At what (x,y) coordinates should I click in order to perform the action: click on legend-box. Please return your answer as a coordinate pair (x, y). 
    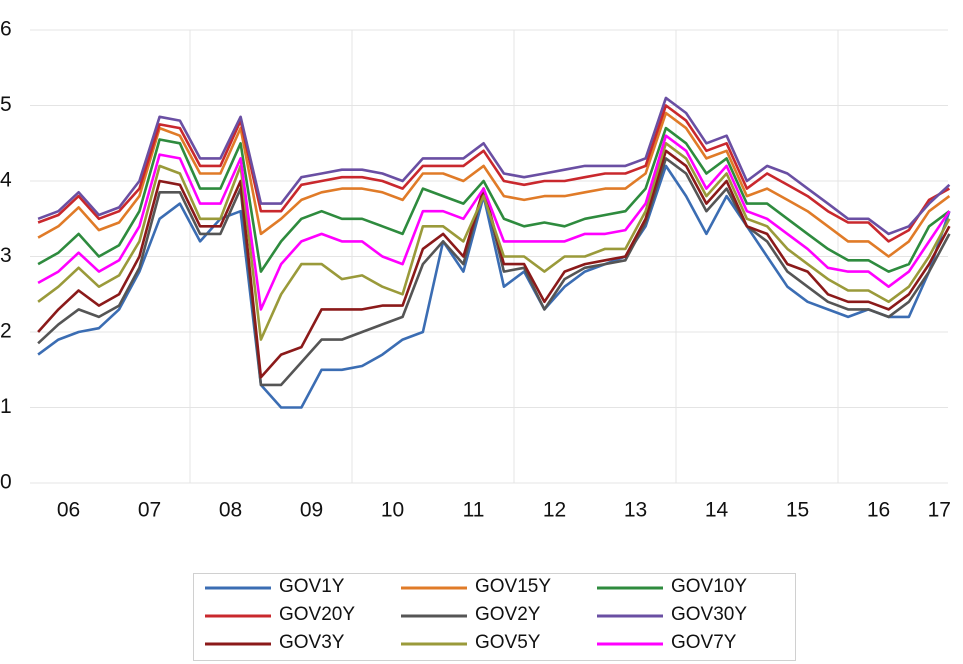
    Looking at the image, I should click on (494, 617).